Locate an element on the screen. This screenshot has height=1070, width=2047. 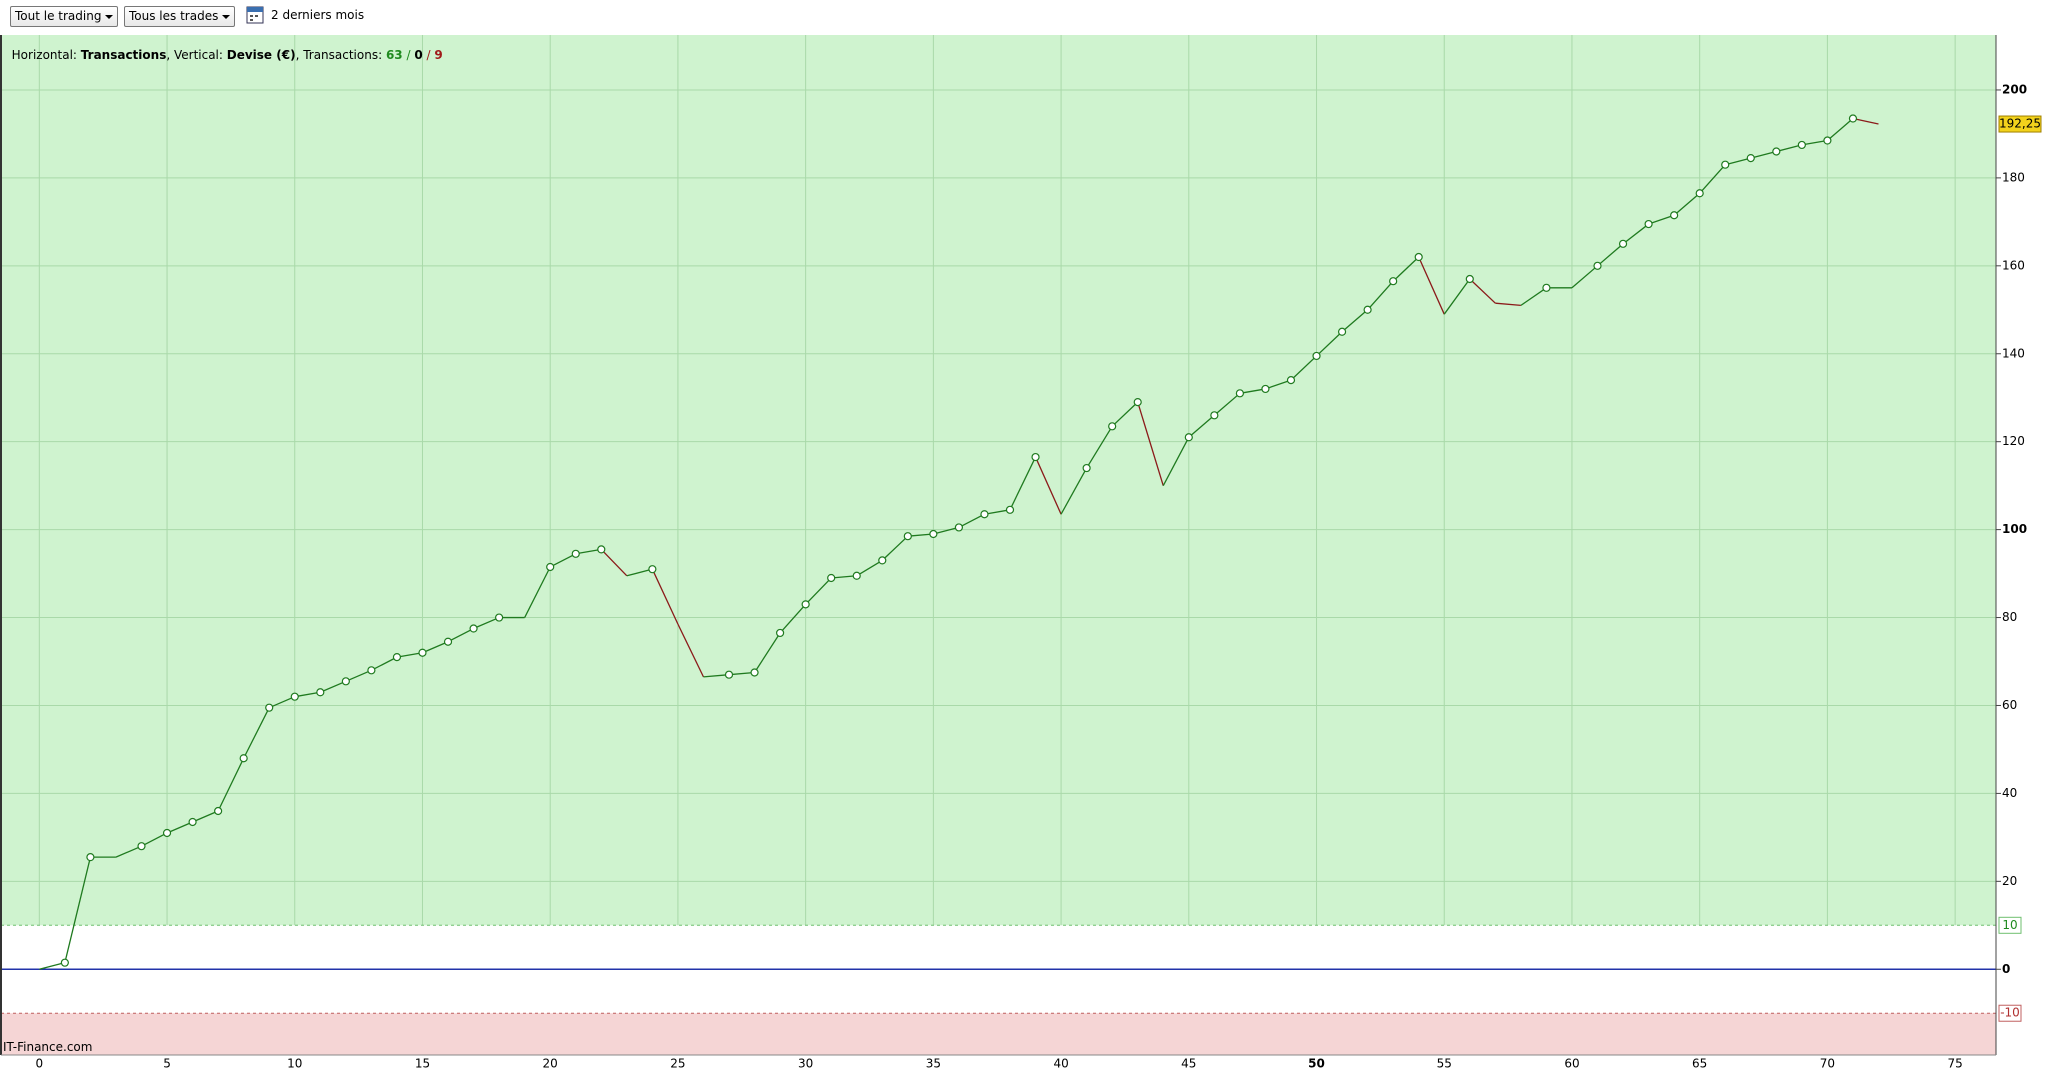
dropdown: Tous les trades is located at coordinates (180, 16).